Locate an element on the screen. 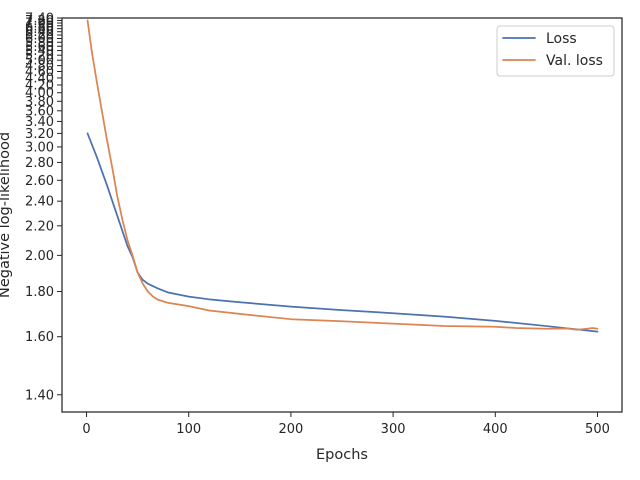 This screenshot has width=640, height=480. y-tick-label: 7.40 is located at coordinates (39, 19).